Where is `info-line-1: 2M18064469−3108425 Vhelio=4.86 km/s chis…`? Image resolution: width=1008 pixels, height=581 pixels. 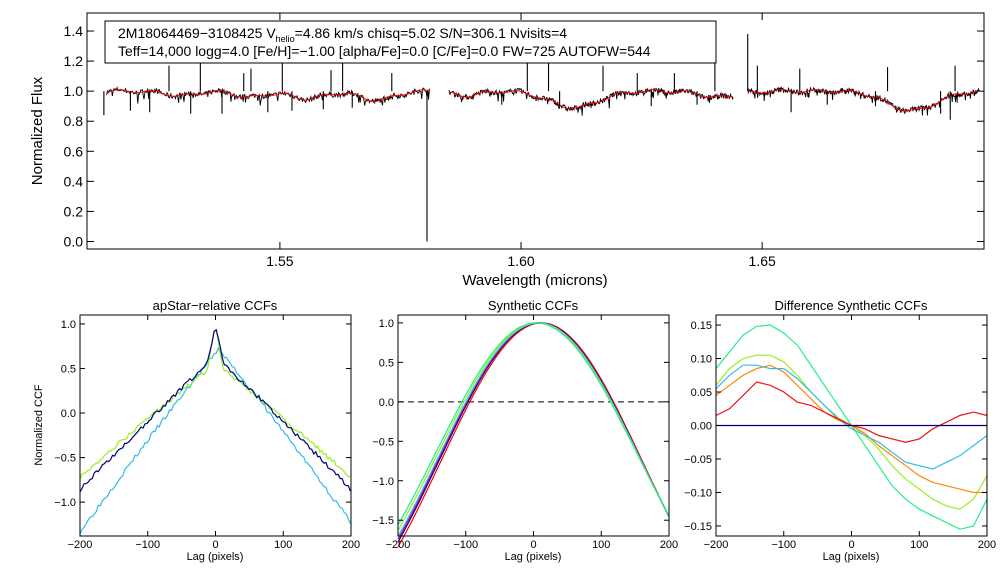
info-line-1: 2M18064469−3108425 Vhelio=4.86 km/s chis… is located at coordinates (342, 34).